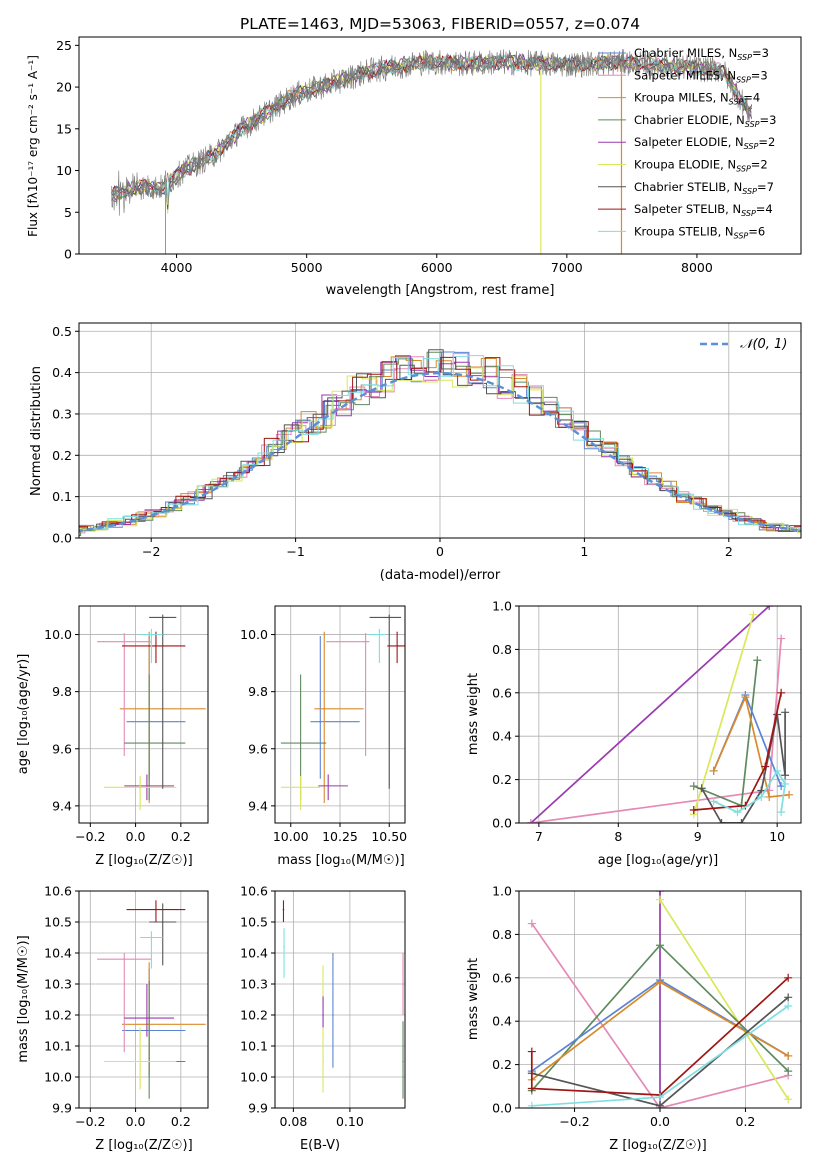 The height and width of the screenshot is (1170, 819). I want to click on y-tick-label: 15, so click(64, 128).